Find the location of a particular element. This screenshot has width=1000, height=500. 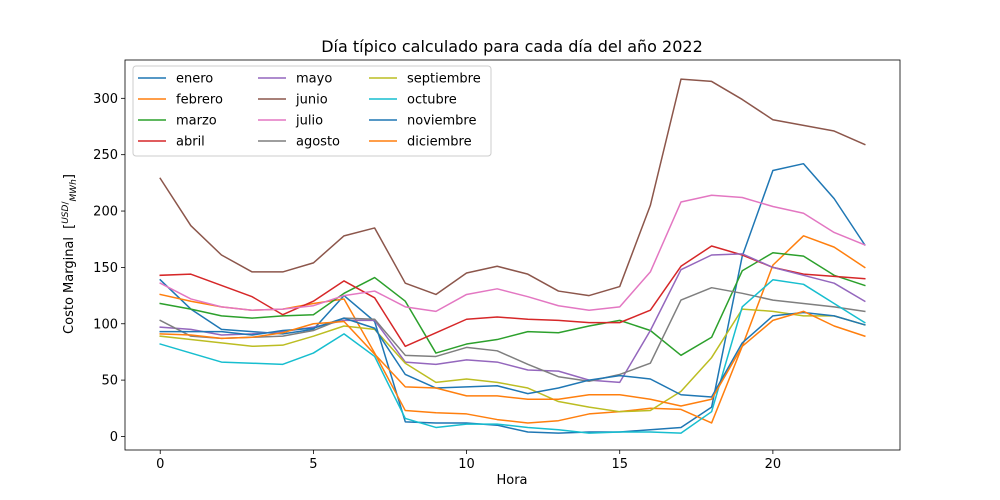

y-axis-label-main: Costo Marginal [USD/MWh] is located at coordinates (70, 254).